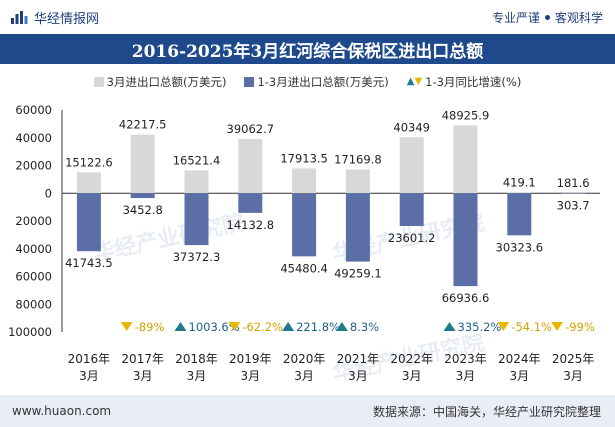 This screenshot has height=427, width=615. I want to click on top-bar: 华经情报网 专业严谨 客观科学, so click(307, 17).